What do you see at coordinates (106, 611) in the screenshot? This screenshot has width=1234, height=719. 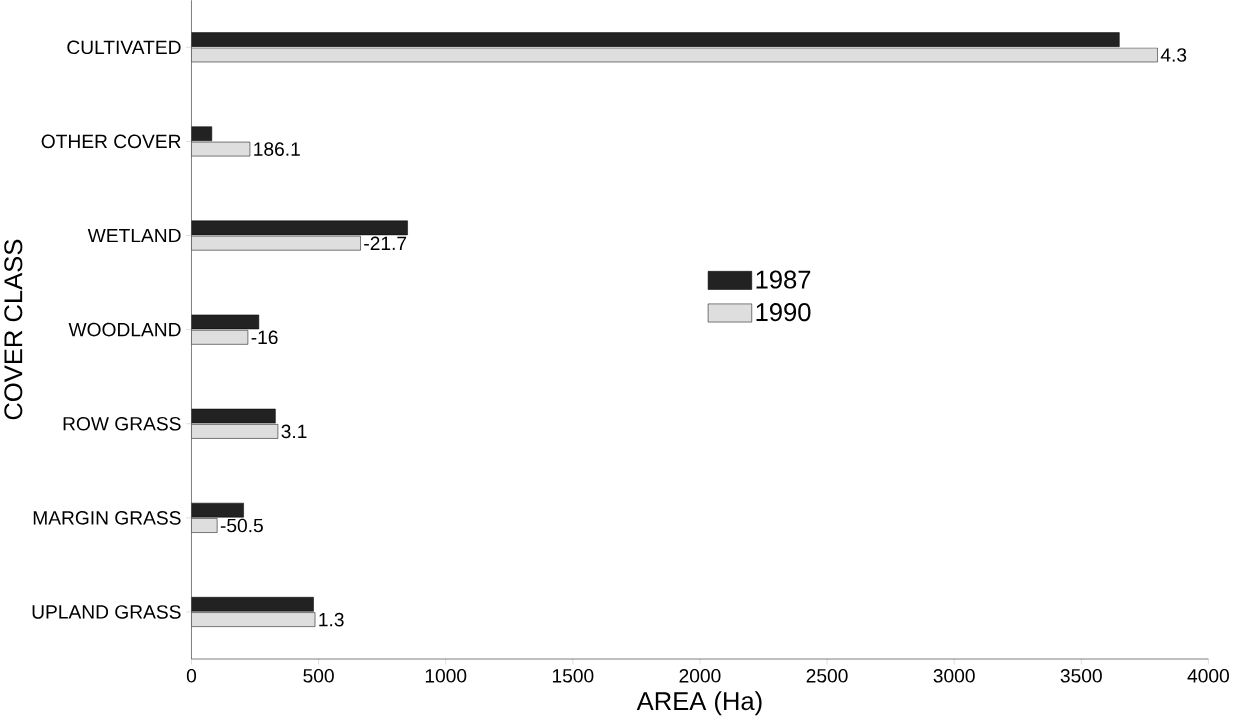 I see `y-tick-label: UPLAND GRASS` at bounding box center [106, 611].